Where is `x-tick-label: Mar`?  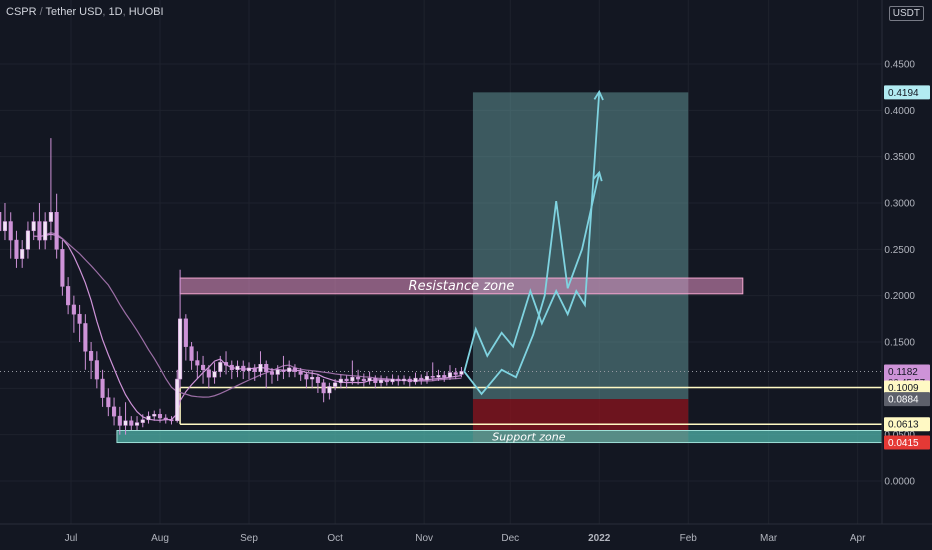
x-tick-label: Mar is located at coordinates (769, 538).